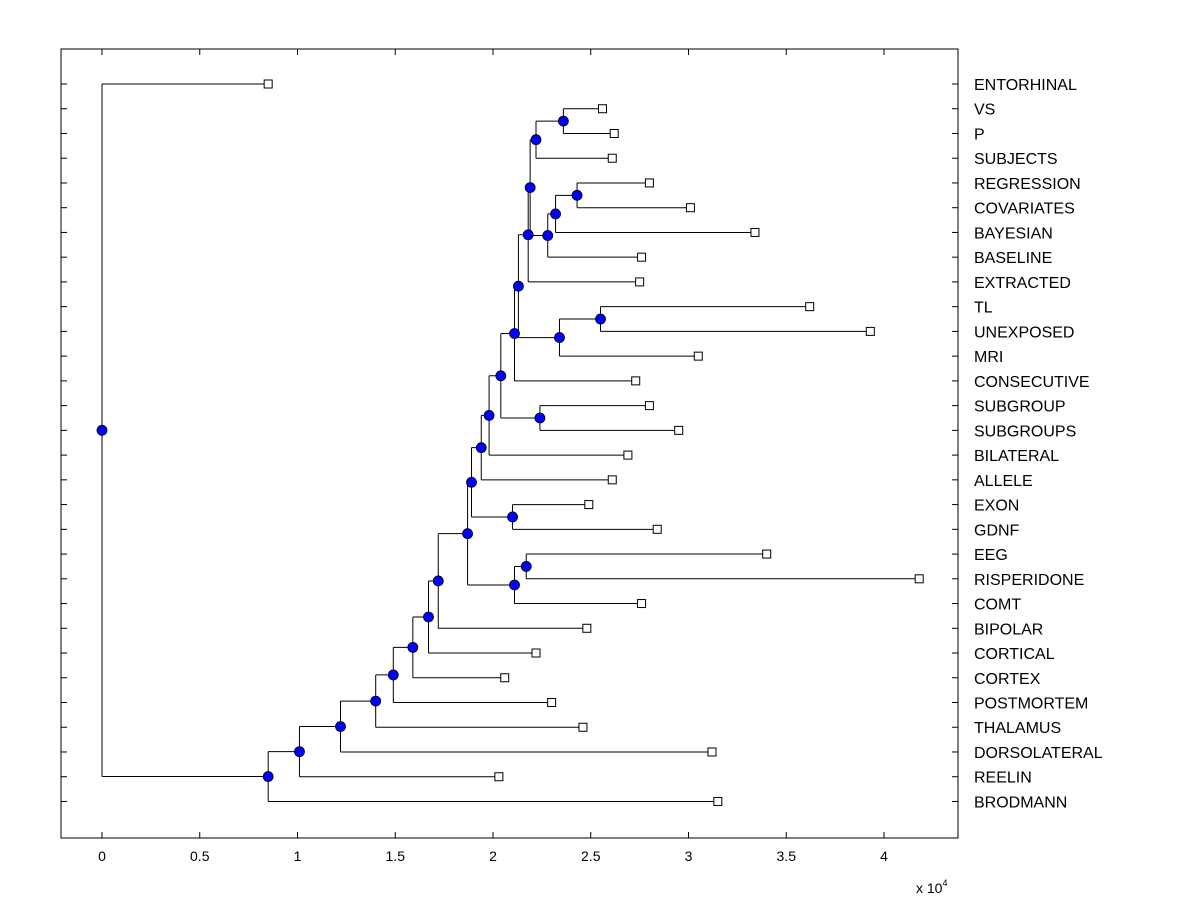 The width and height of the screenshot is (1200, 905). I want to click on leaf-label: COMT, so click(997, 605).